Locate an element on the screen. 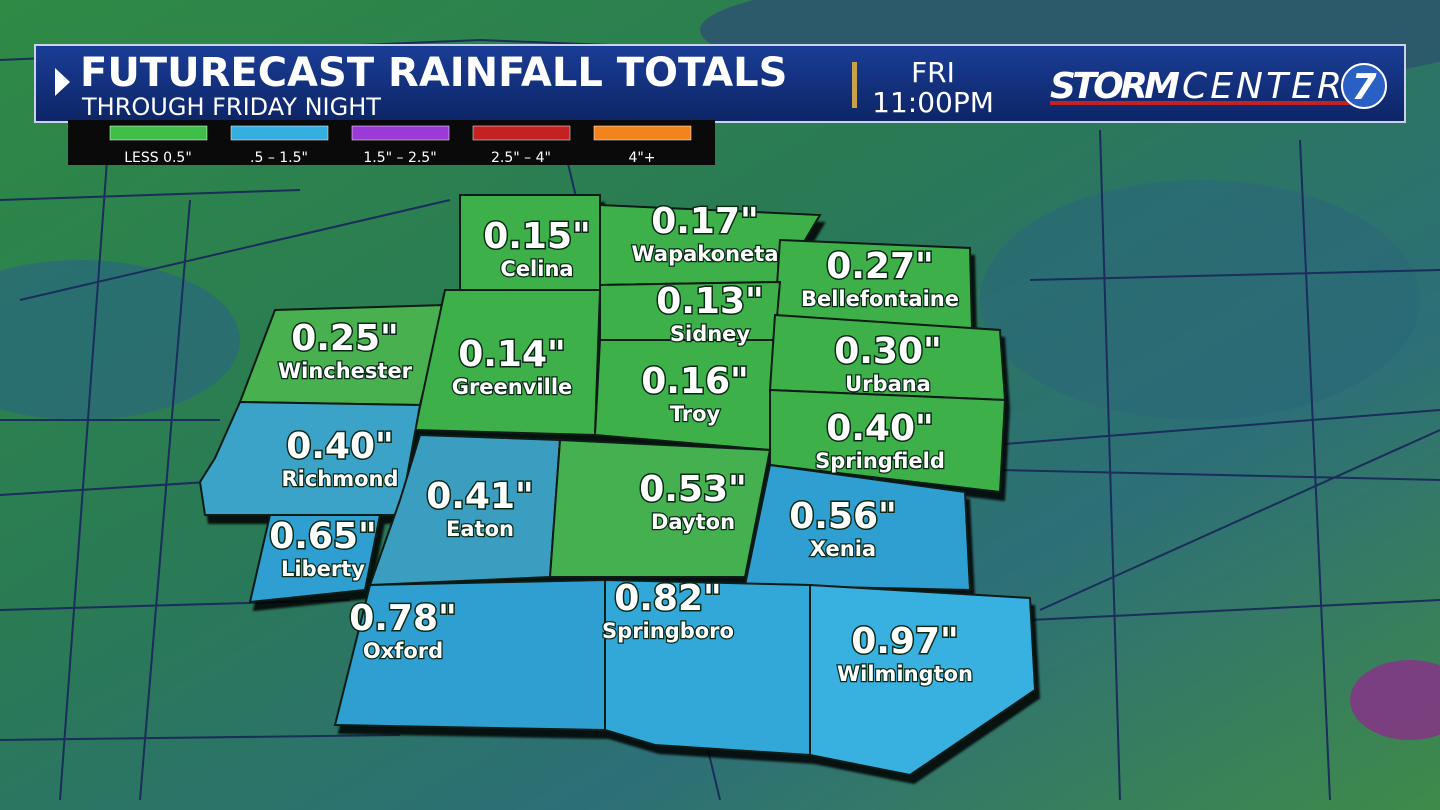 The height and width of the screenshot is (810, 1440). rain-amount: 0.53" is located at coordinates (693, 489).